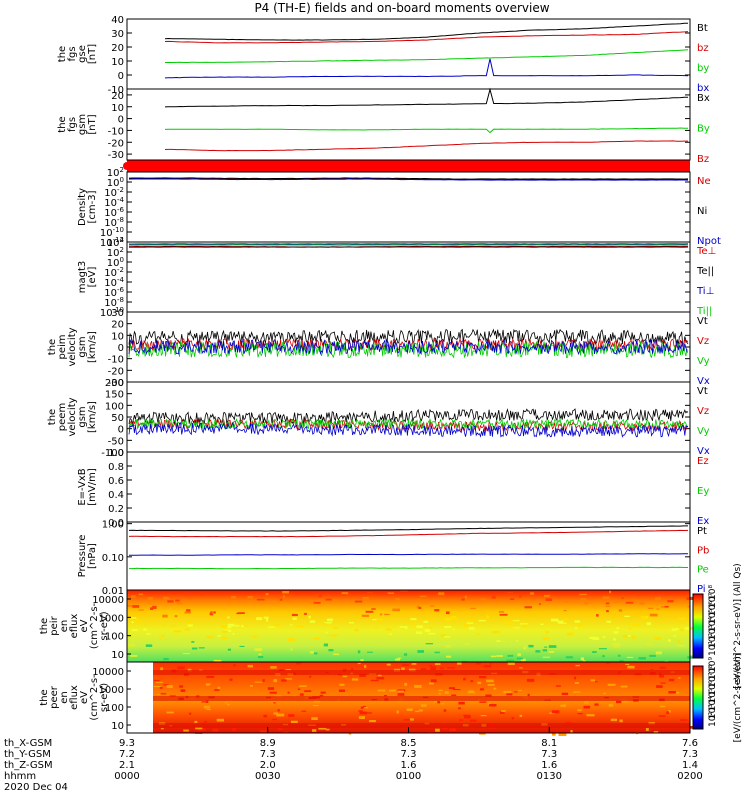 This screenshot has height=804, width=750. Describe the element at coordinates (690, 765) in the screenshot. I see `x-tick-label: 1.4` at that location.